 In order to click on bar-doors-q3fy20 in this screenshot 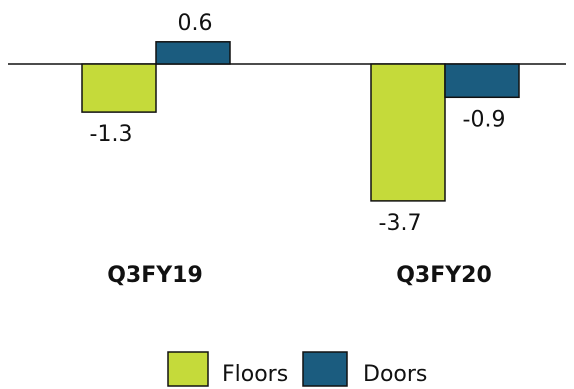, I will do `click(482, 81)`.